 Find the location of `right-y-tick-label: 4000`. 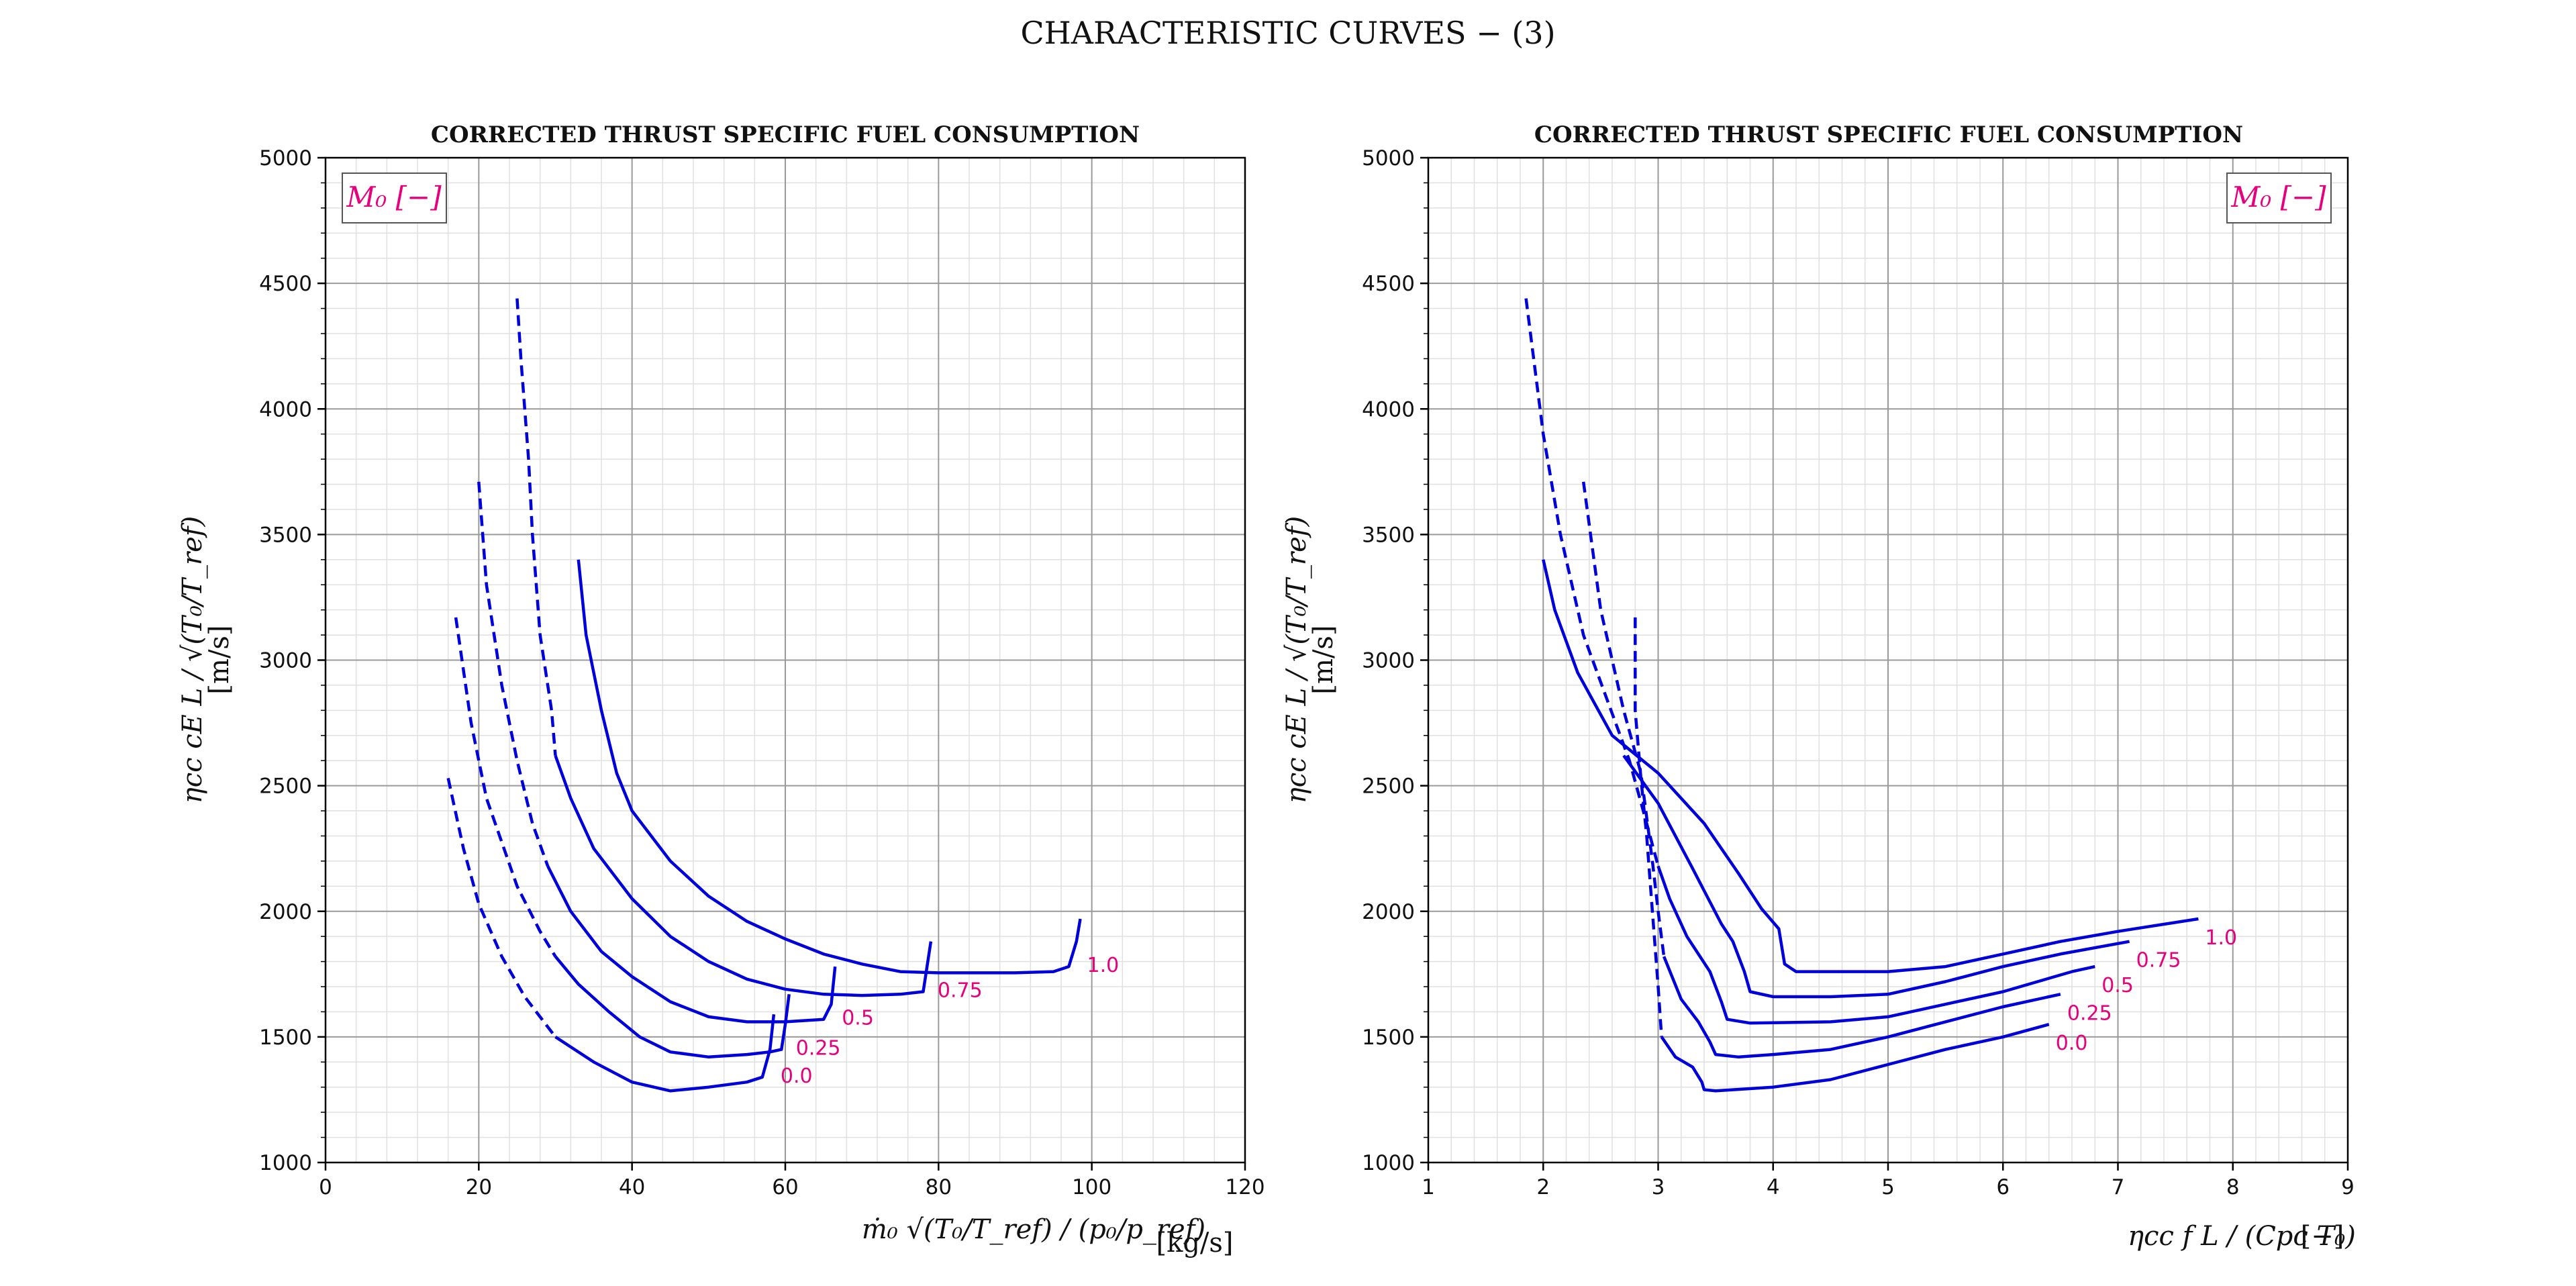

right-y-tick-label: 4000 is located at coordinates (1388, 409).